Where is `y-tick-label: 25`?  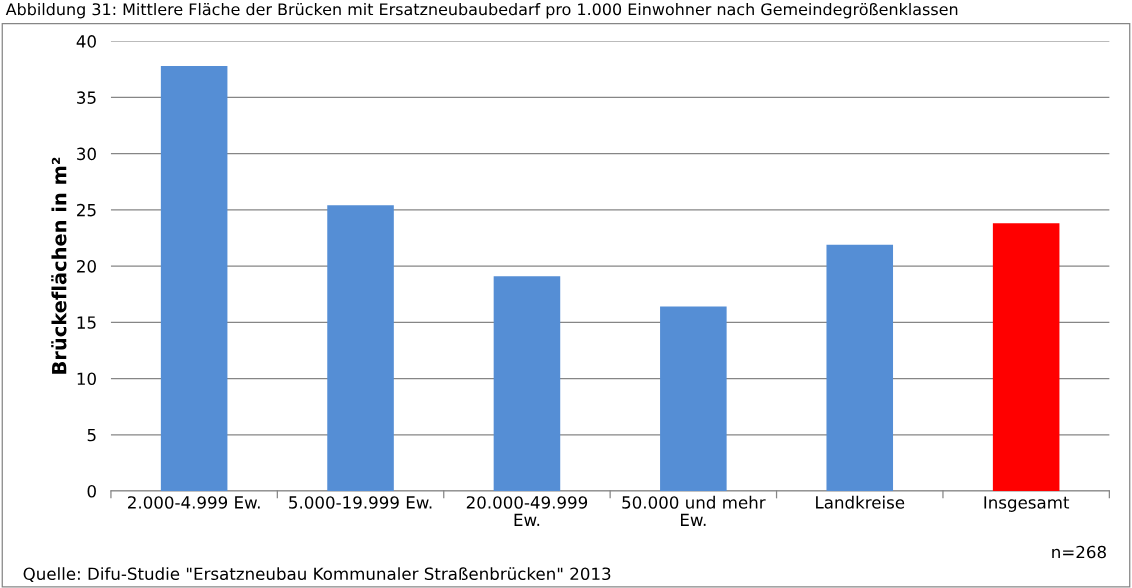 y-tick-label: 25 is located at coordinates (86, 210).